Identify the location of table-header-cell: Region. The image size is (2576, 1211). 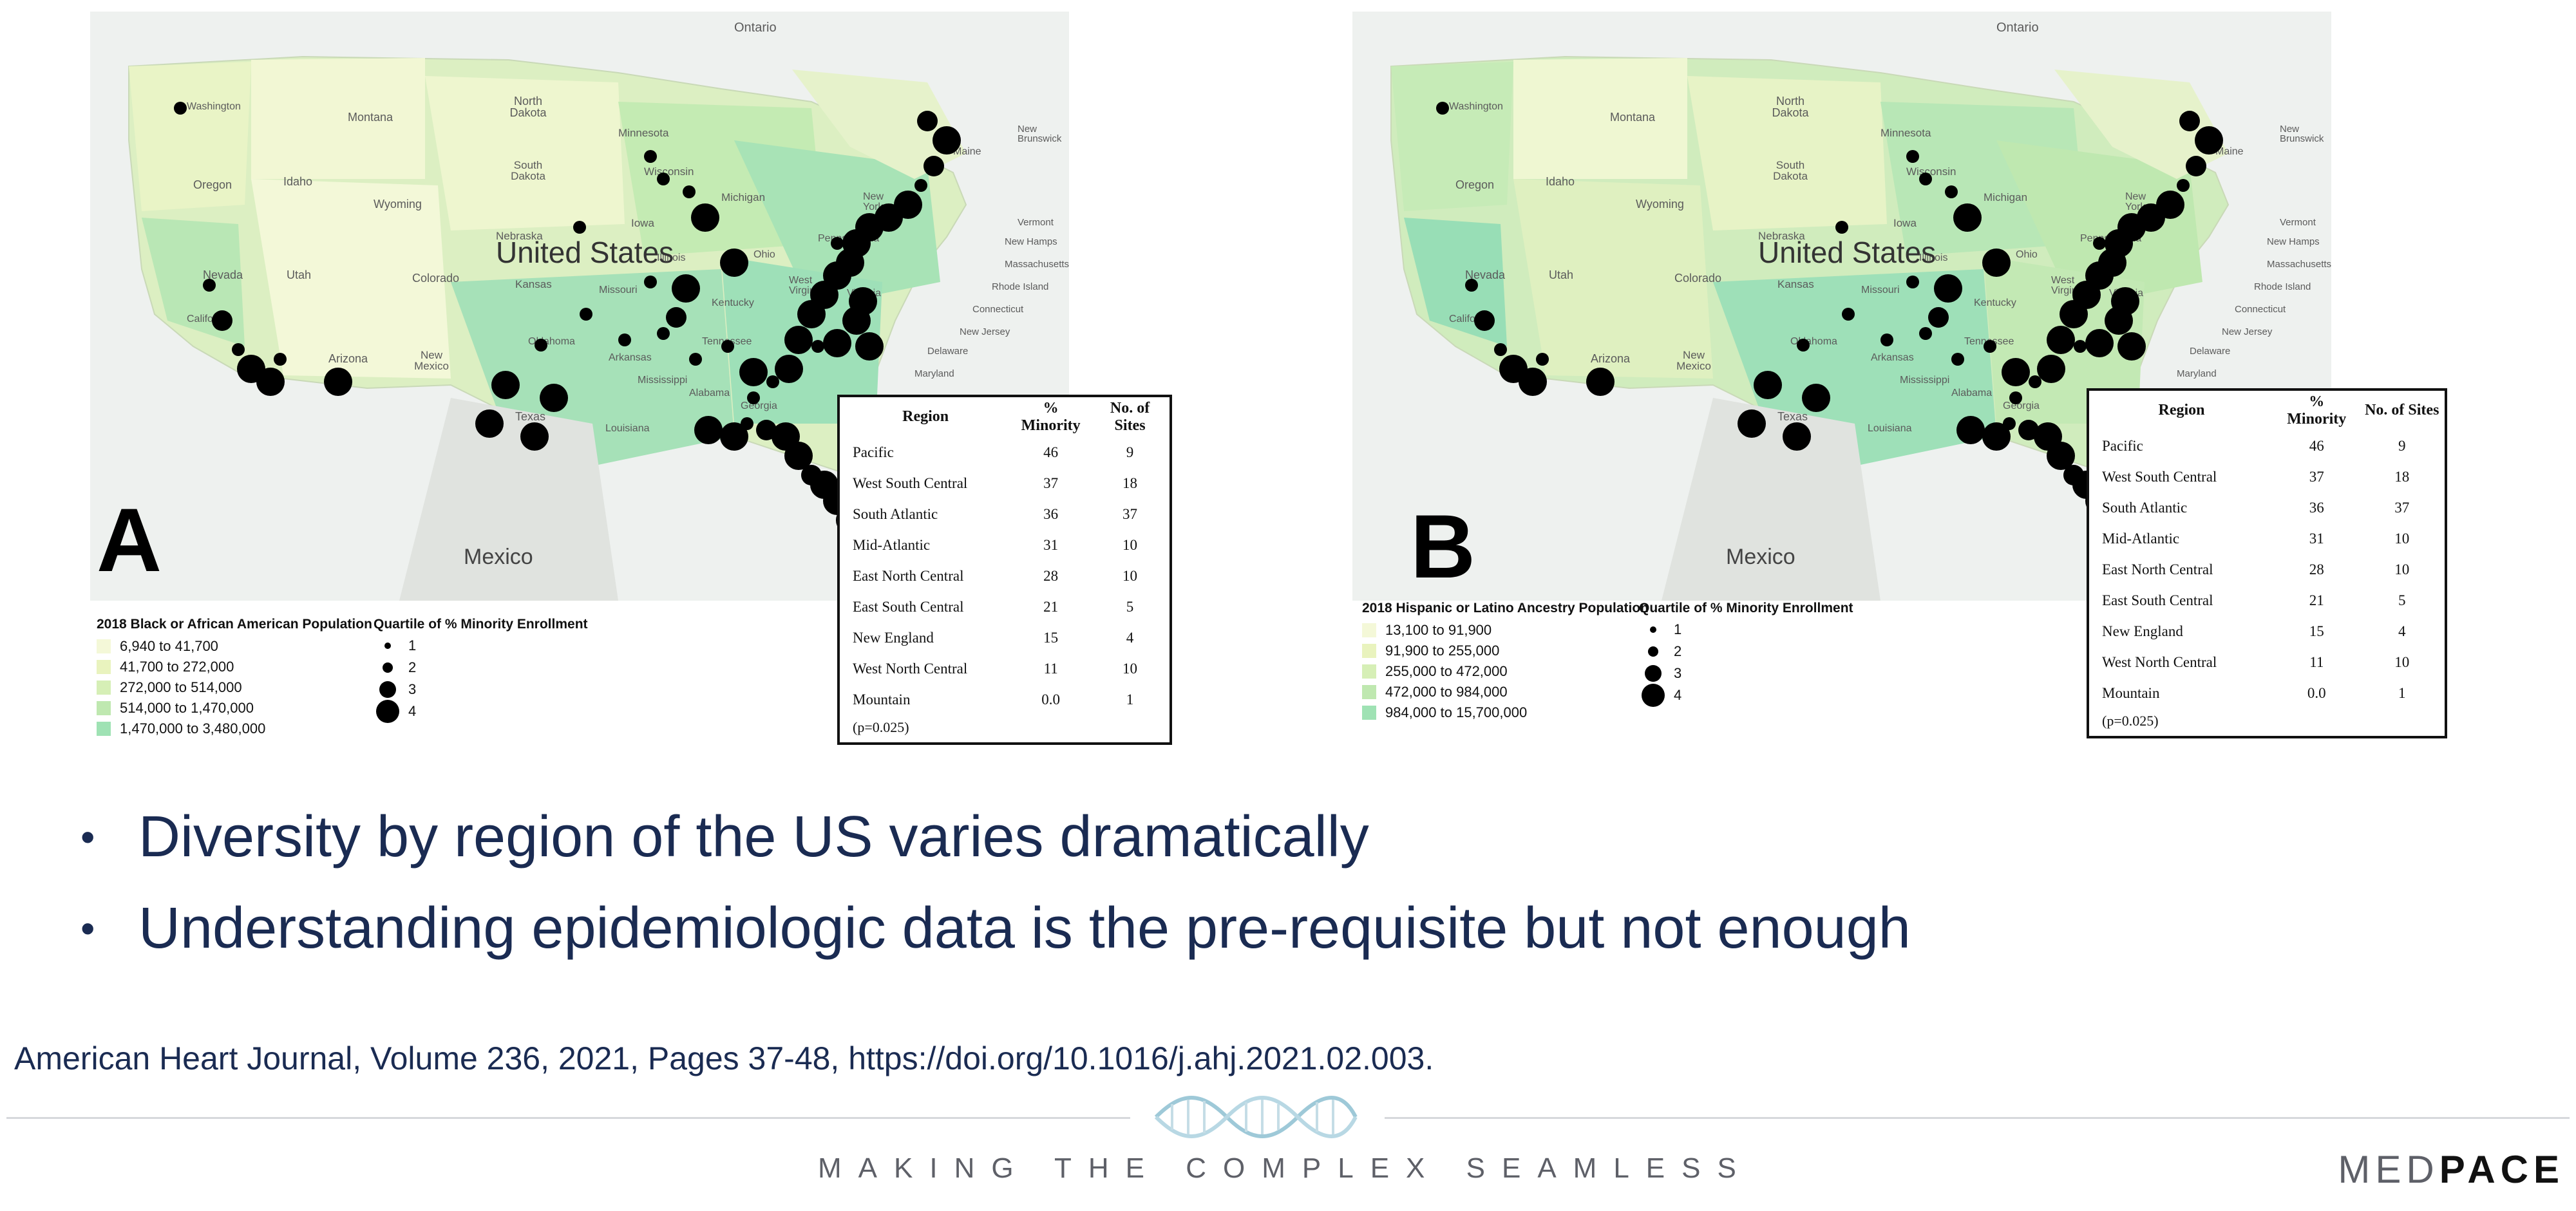
(2181, 410).